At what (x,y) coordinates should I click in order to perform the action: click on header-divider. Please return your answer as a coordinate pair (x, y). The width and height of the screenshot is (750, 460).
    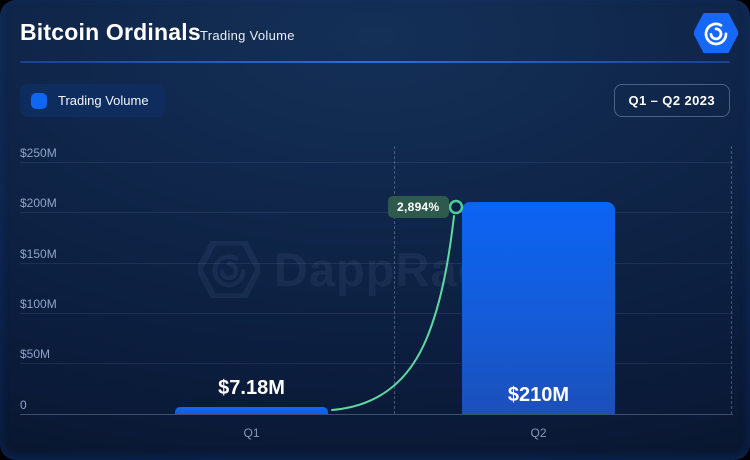
    Looking at the image, I should click on (375, 62).